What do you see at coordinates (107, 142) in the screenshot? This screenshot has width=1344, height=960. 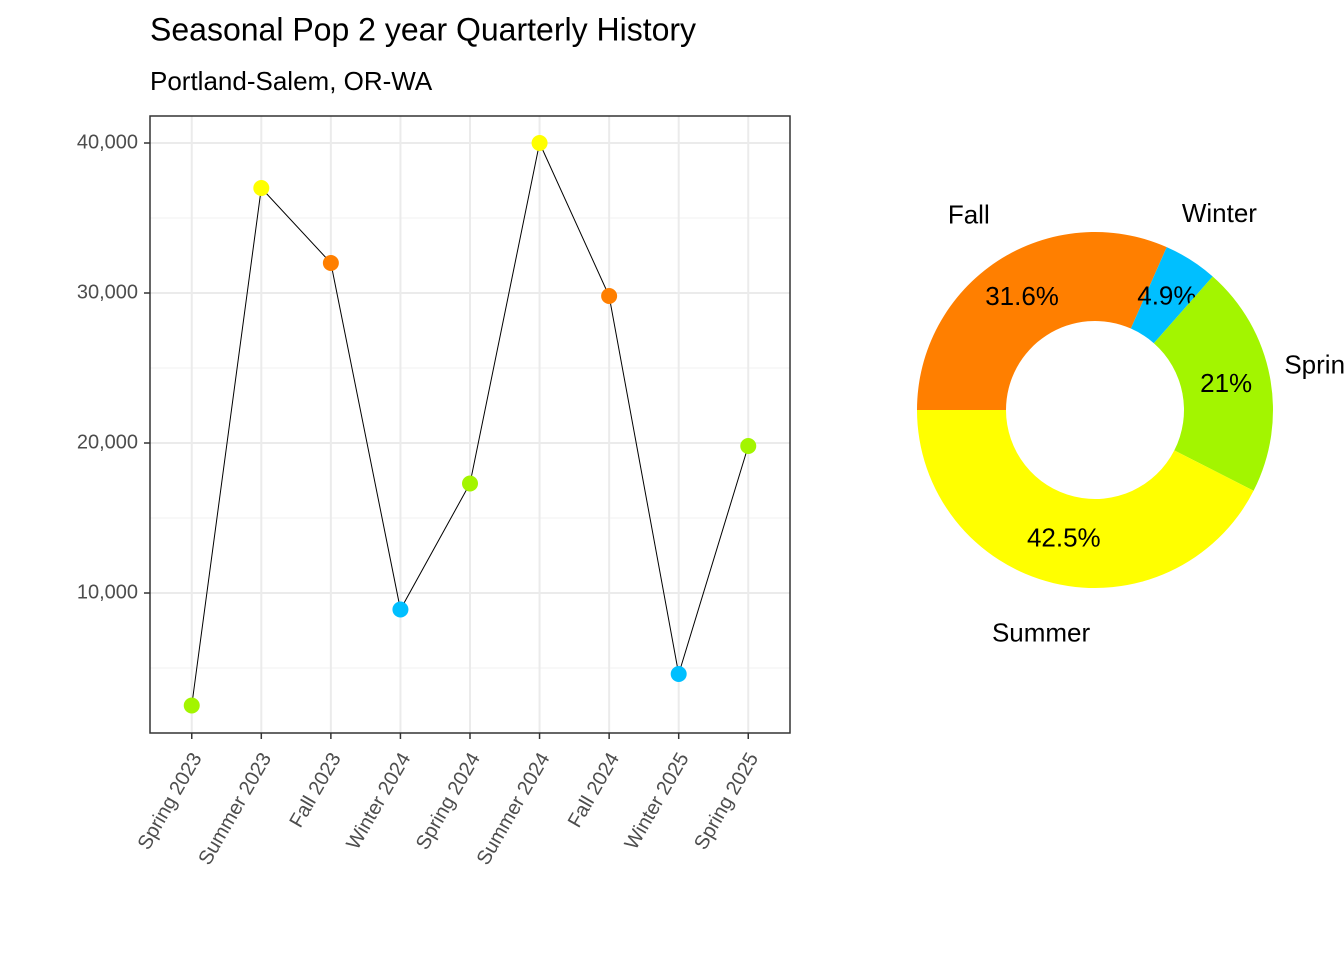 I see `y-tick-label: 40,000` at bounding box center [107, 142].